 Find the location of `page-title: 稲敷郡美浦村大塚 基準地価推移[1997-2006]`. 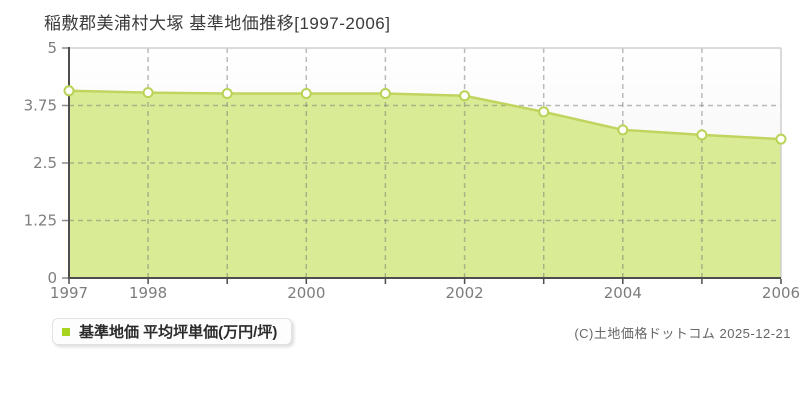

page-title: 稲敷郡美浦村大塚 基準地価推移[1997-2006] is located at coordinates (217, 23).